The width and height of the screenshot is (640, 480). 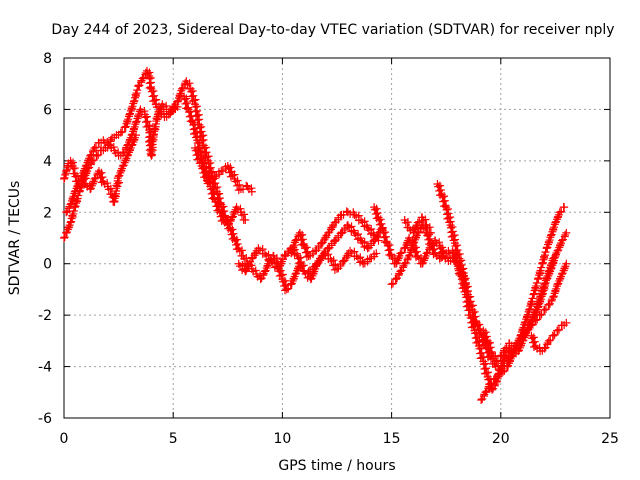 I want to click on x-tick-label: 0, so click(x=64, y=439).